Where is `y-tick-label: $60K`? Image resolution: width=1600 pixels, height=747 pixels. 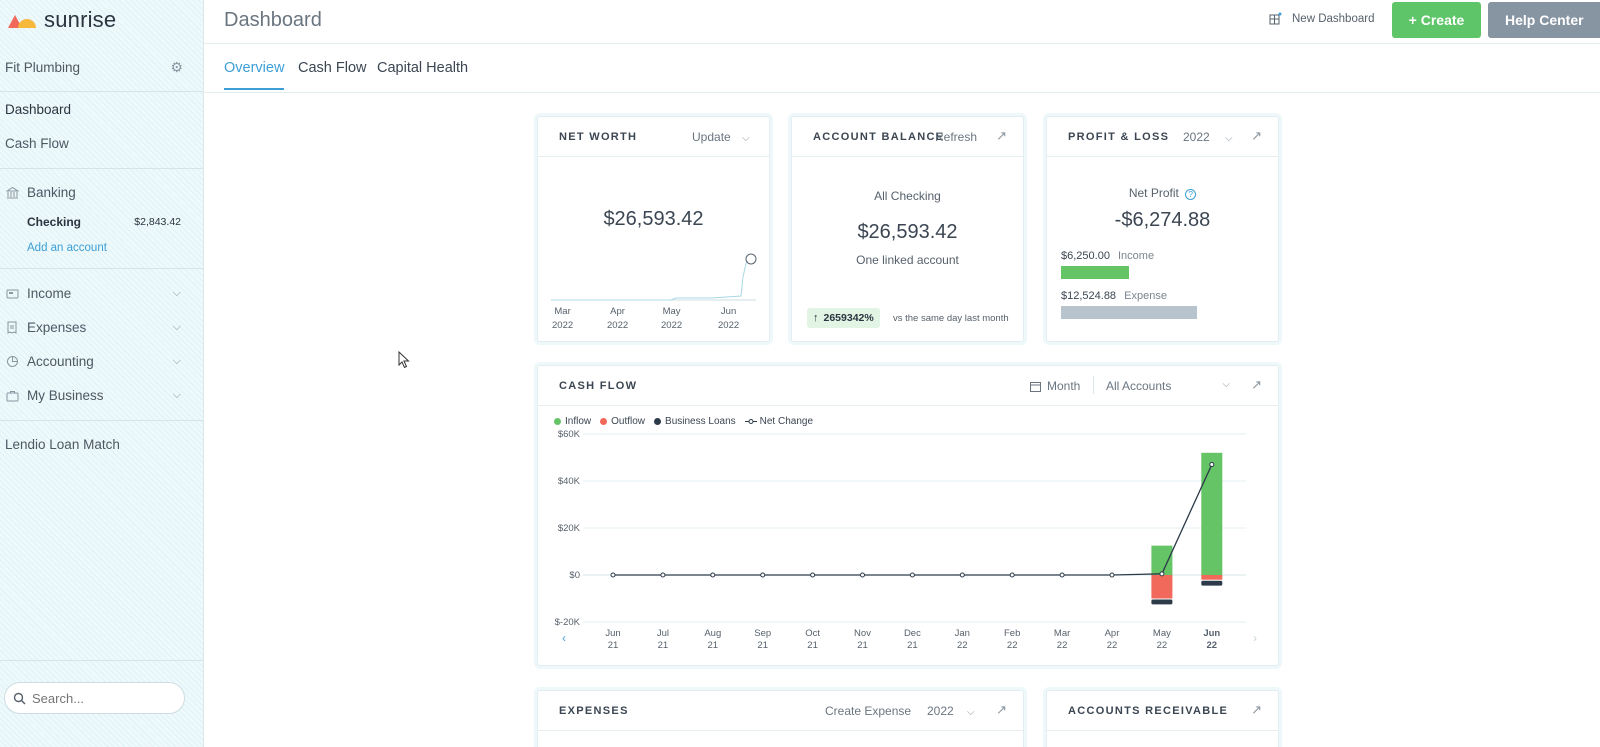
y-tick-label: $60K is located at coordinates (569, 434).